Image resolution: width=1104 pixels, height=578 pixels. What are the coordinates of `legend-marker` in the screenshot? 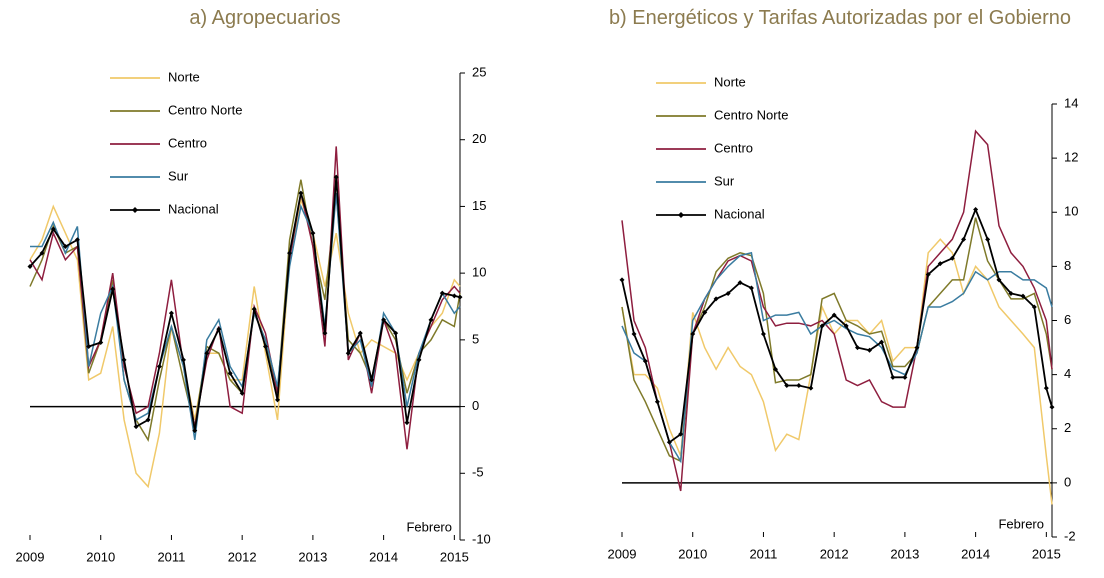 It's located at (681, 215).